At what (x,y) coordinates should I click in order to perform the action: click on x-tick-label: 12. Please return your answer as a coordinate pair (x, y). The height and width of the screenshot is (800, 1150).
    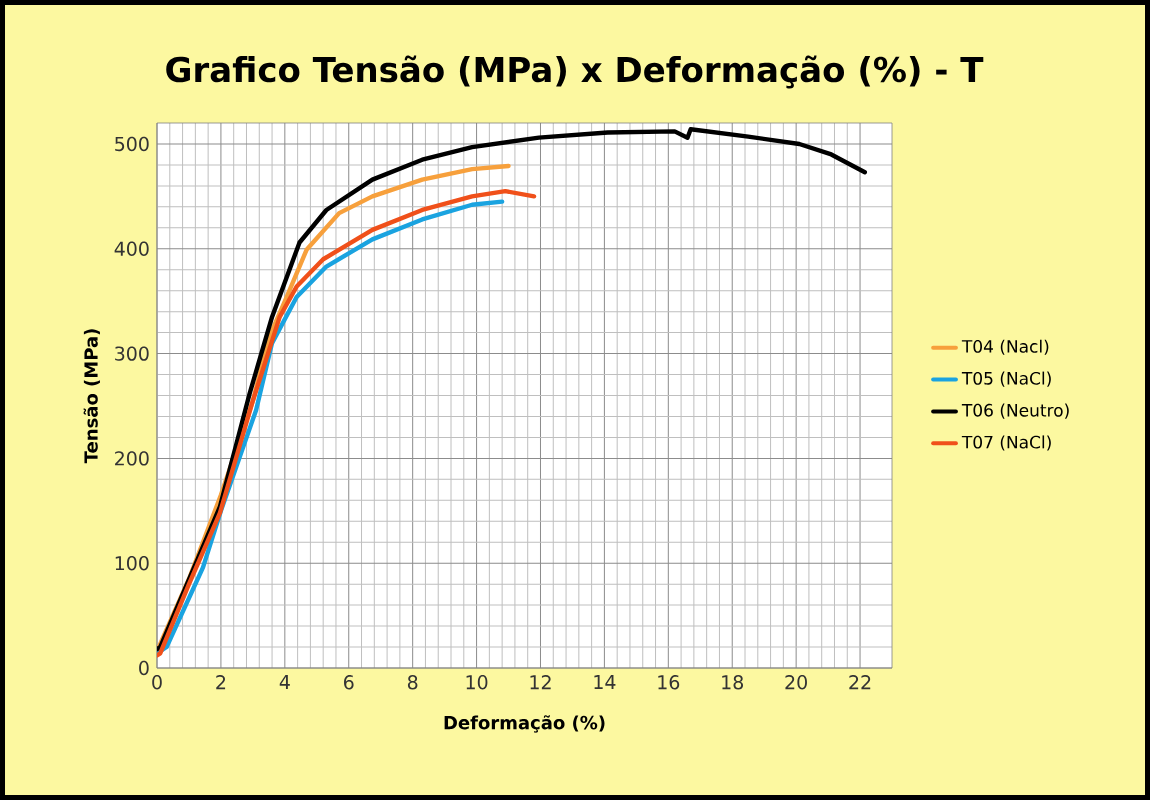
    Looking at the image, I should click on (540, 682).